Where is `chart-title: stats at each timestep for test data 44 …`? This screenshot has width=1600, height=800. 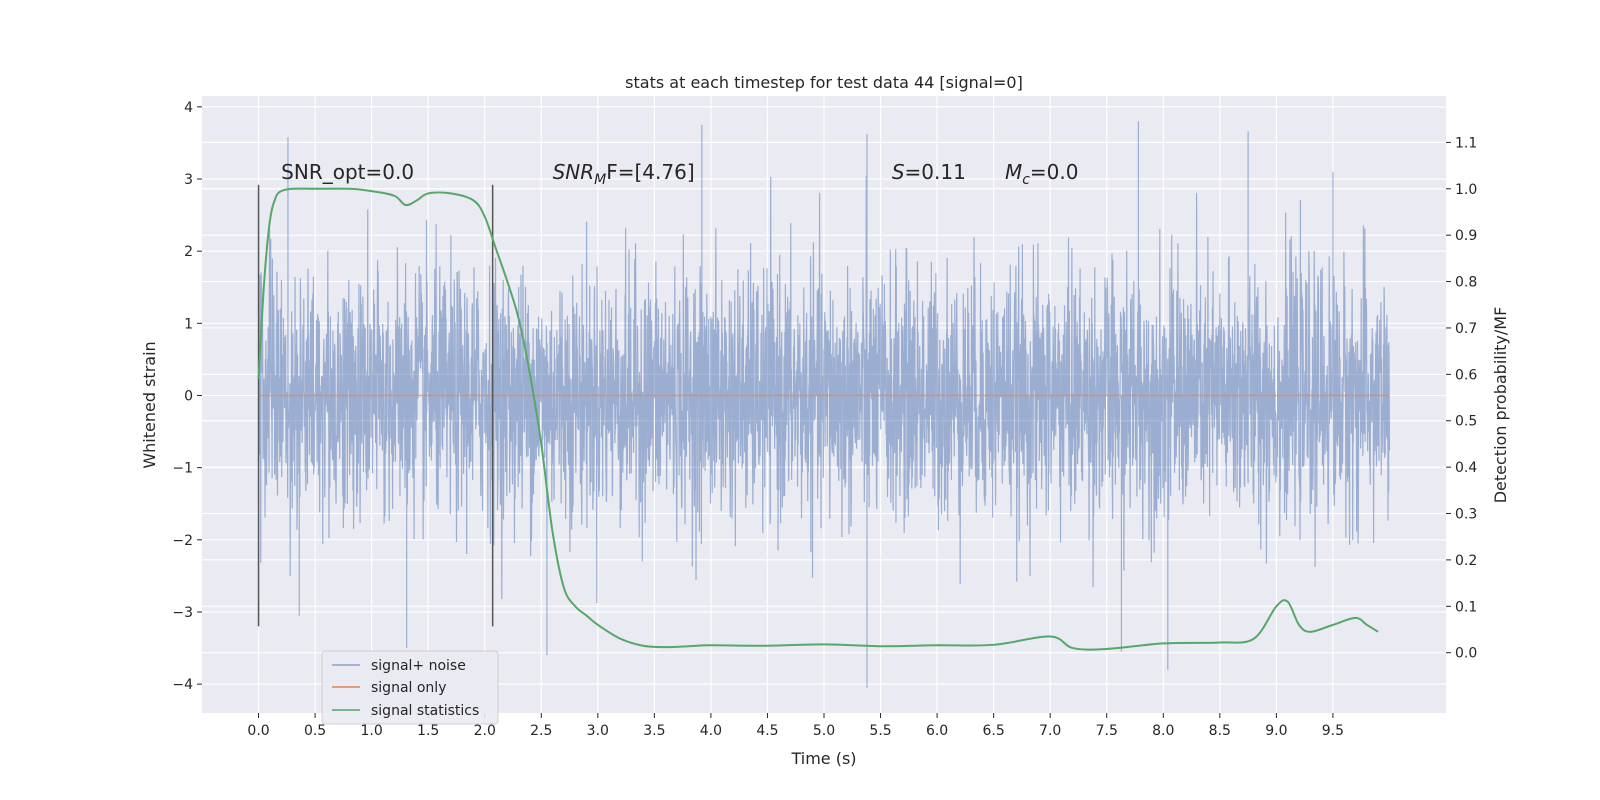 chart-title: stats at each timestep for test data 44 … is located at coordinates (824, 82).